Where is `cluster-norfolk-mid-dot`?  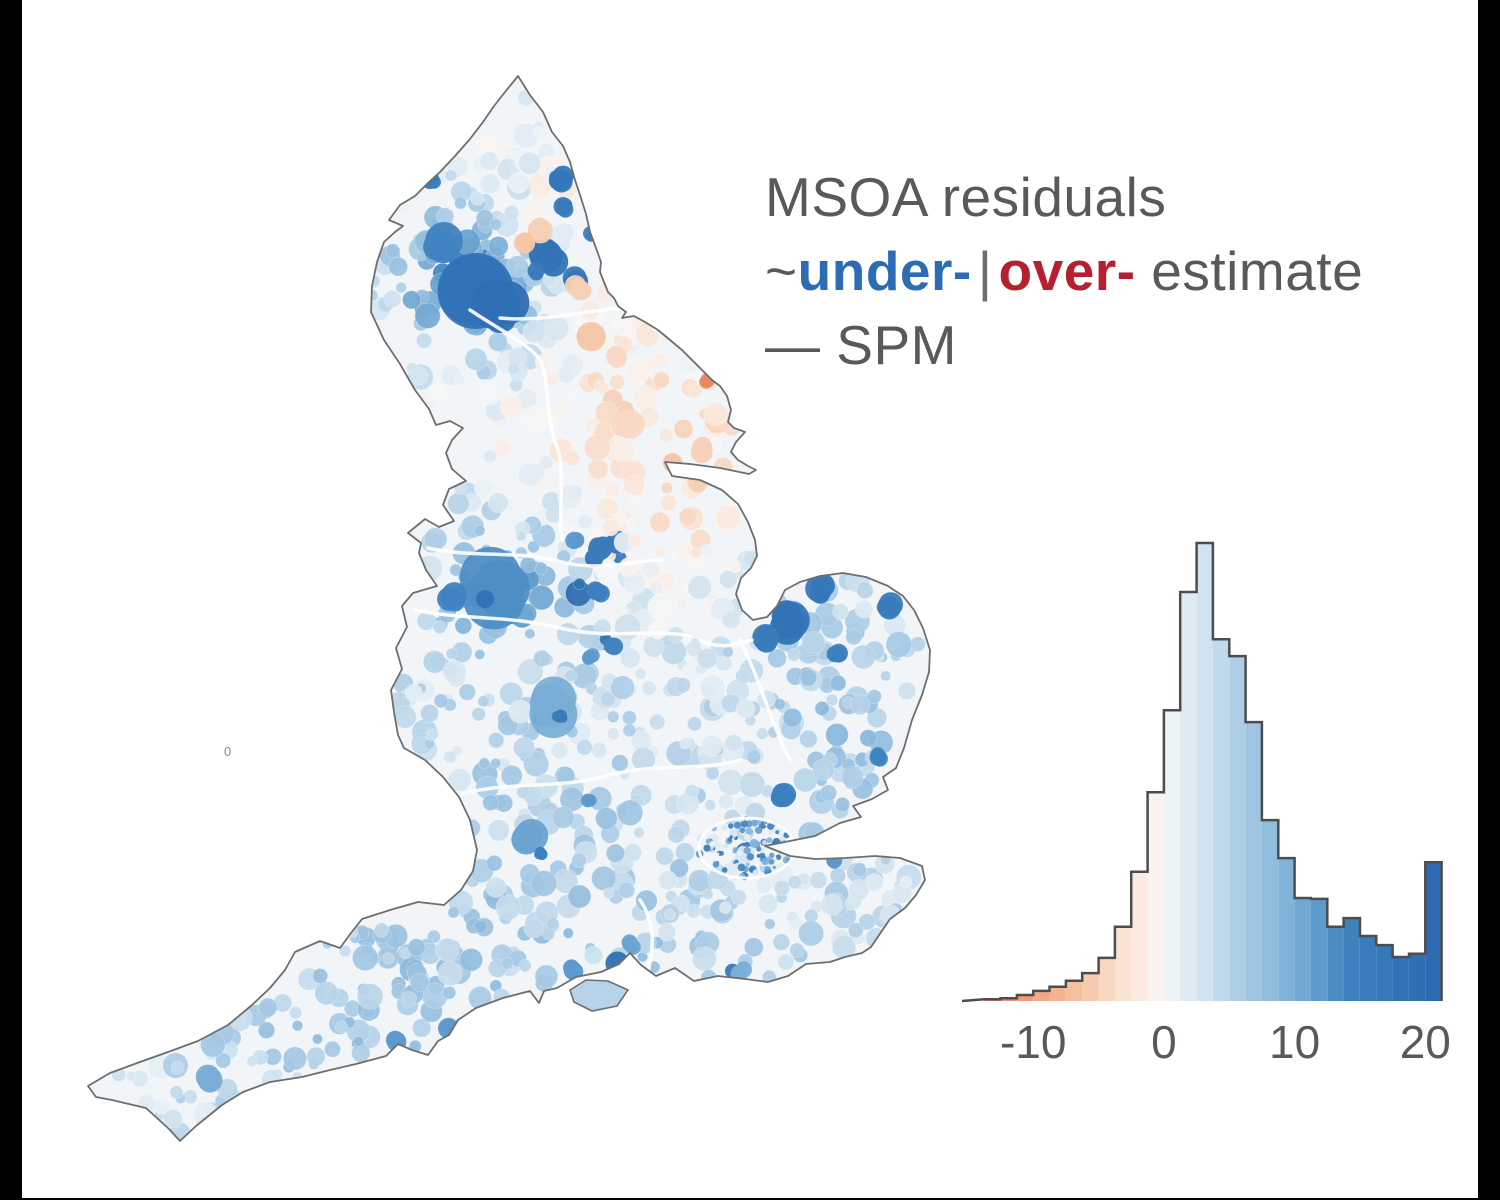
cluster-norfolk-mid-dot is located at coordinates (837, 653).